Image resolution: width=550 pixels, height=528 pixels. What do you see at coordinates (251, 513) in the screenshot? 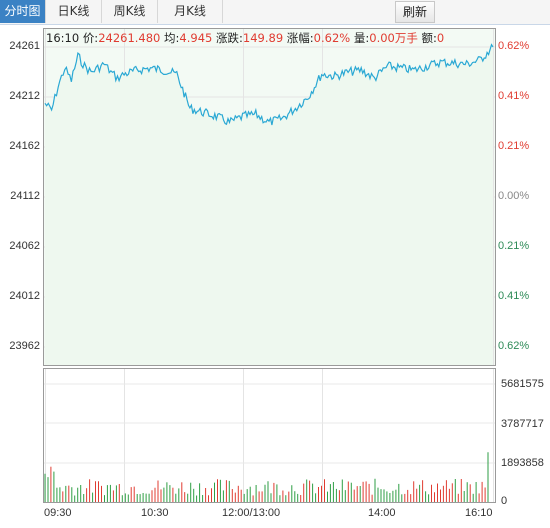
I see `x-tick: 12:00/13:00` at bounding box center [251, 513].